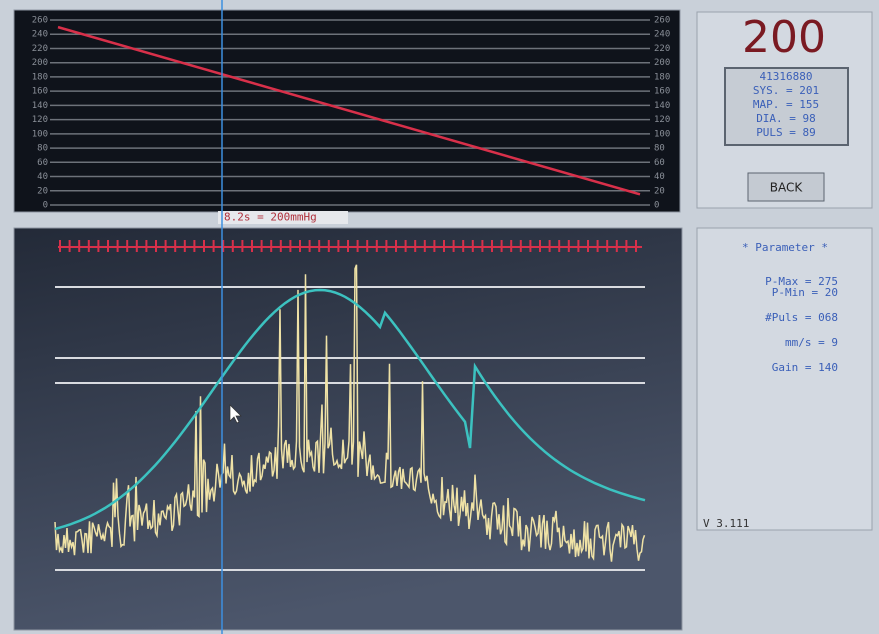 The image size is (879, 634). I want to click on readout-line: PULS = 89, so click(786, 132).